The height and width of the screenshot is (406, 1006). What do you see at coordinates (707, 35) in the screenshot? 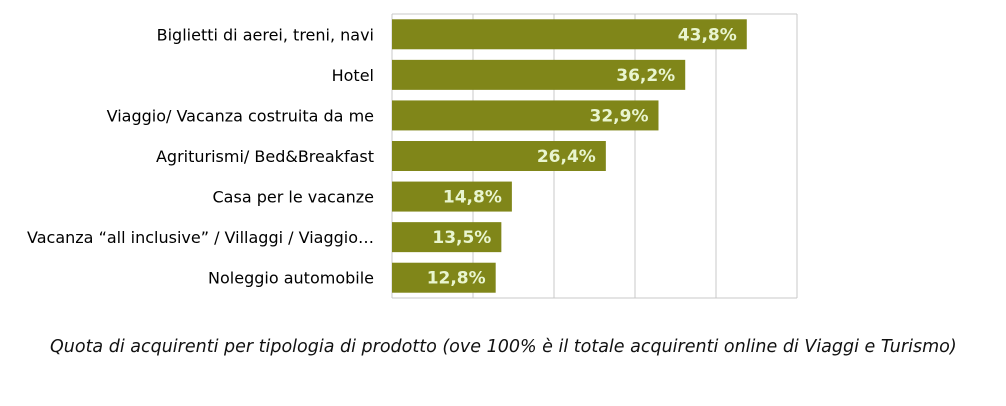
I see `value-label: 43,8%` at bounding box center [707, 35].